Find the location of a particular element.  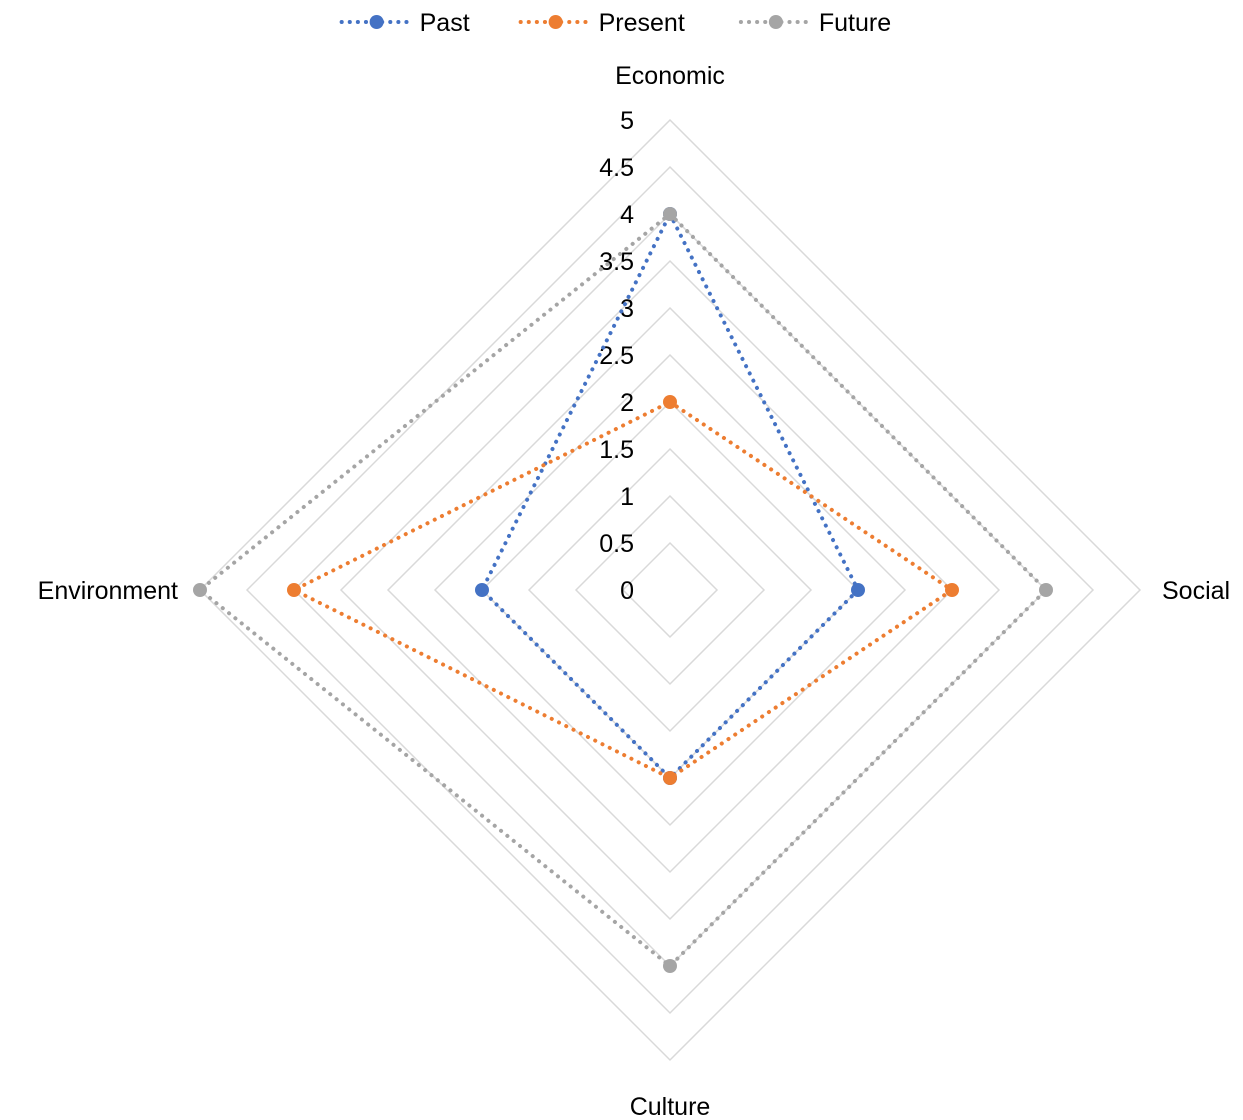

legend-label-future: Future is located at coordinates (855, 23).